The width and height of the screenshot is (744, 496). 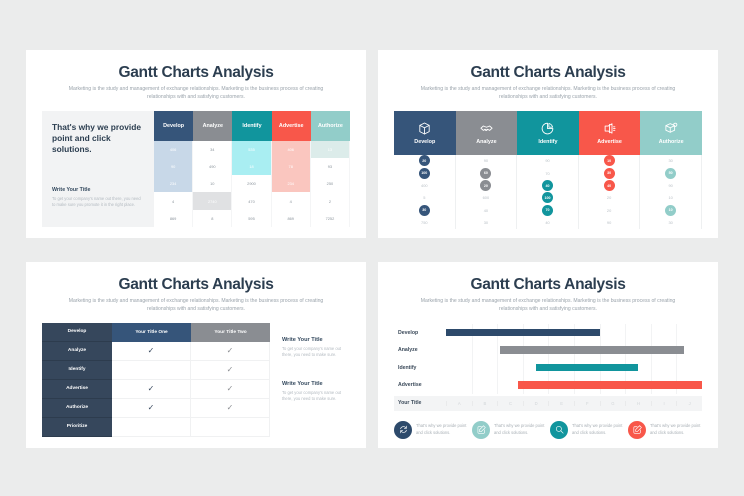 I want to click on table-header-row: Develop Your Title One Your Title Two, so click(x=156, y=332).